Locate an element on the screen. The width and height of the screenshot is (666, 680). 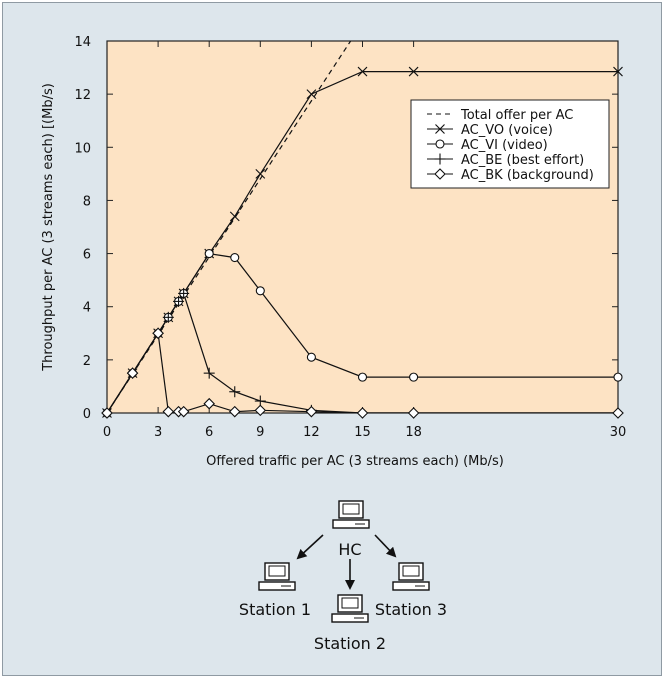
station-3-computer-icon is located at coordinates (411, 576).